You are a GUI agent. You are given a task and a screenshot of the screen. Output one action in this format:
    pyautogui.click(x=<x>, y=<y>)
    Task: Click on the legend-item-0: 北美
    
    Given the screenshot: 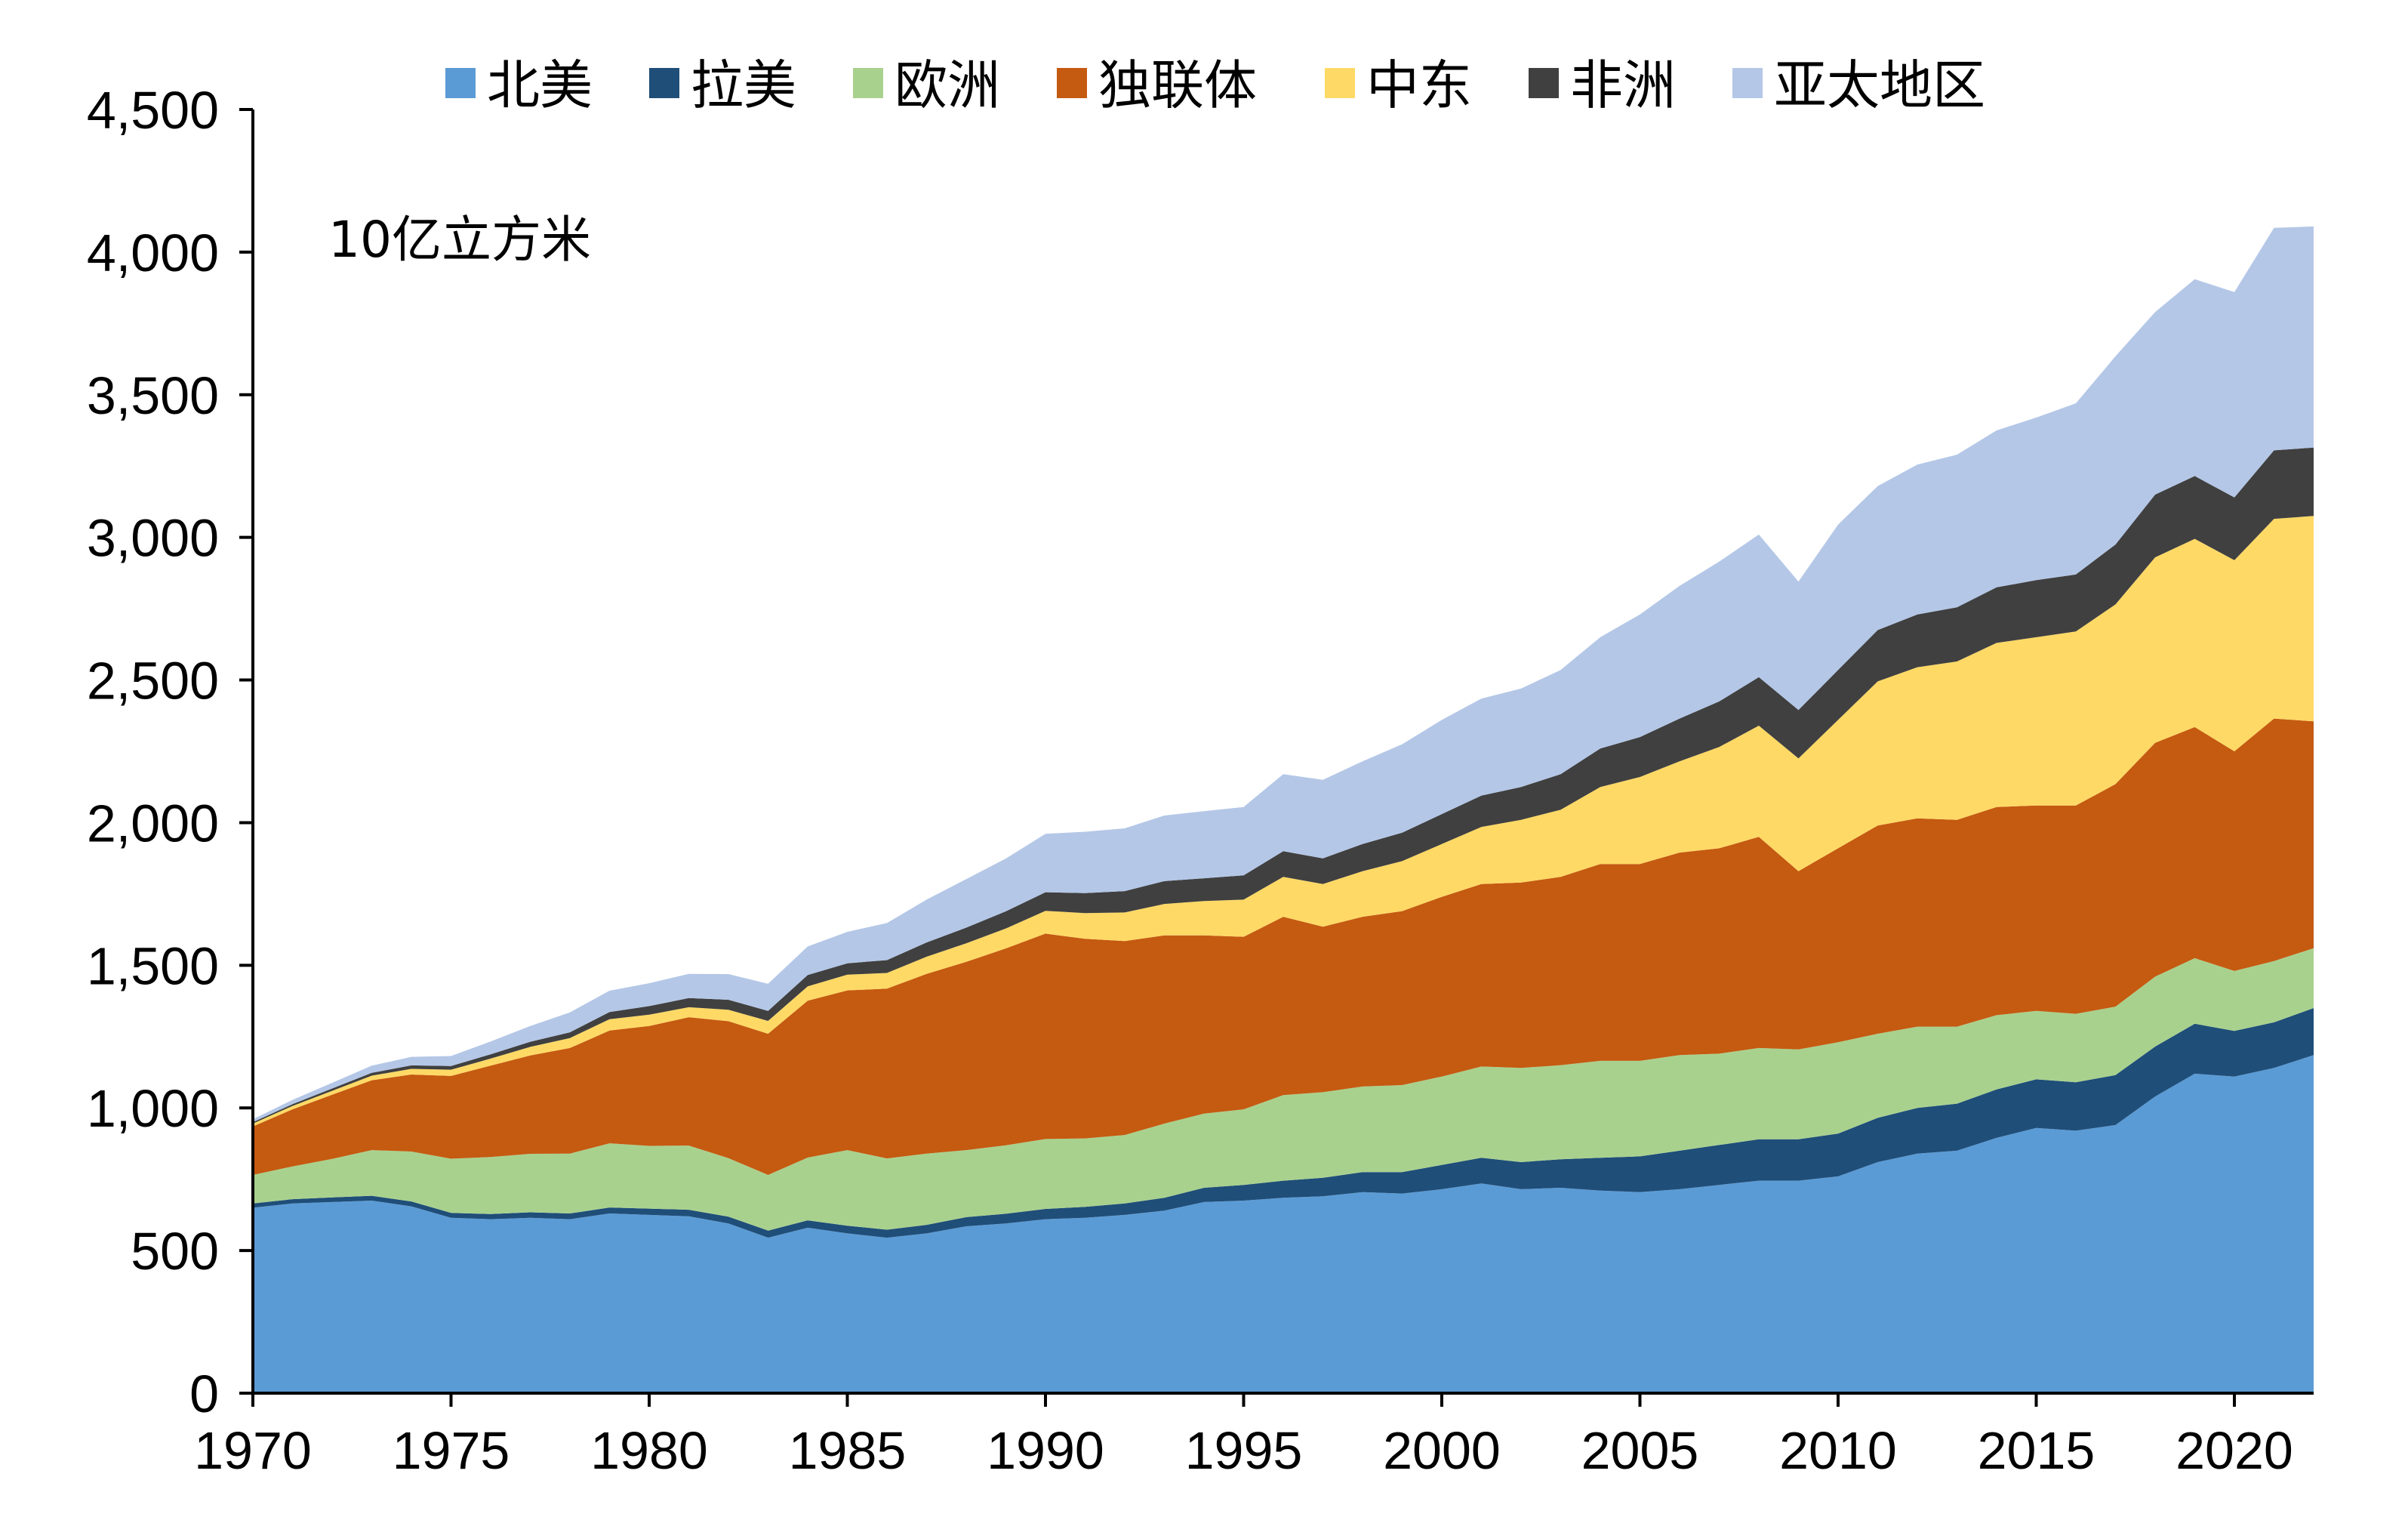 What is the action you would take?
    pyautogui.click(x=519, y=85)
    